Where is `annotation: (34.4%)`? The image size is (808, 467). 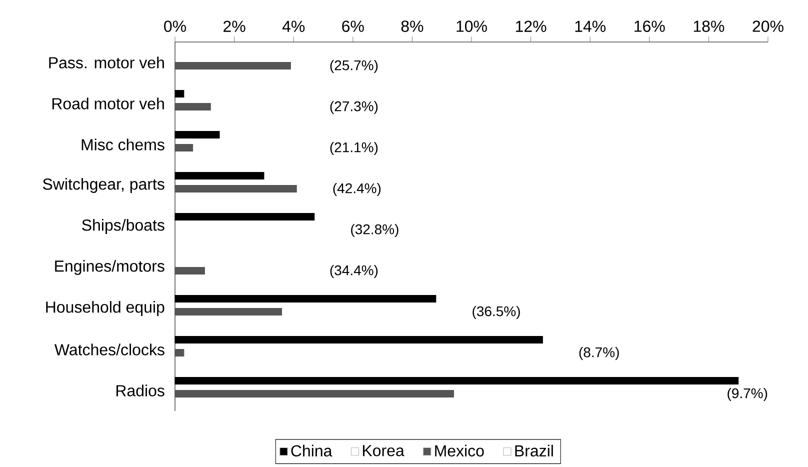 annotation: (34.4%) is located at coordinates (354, 271).